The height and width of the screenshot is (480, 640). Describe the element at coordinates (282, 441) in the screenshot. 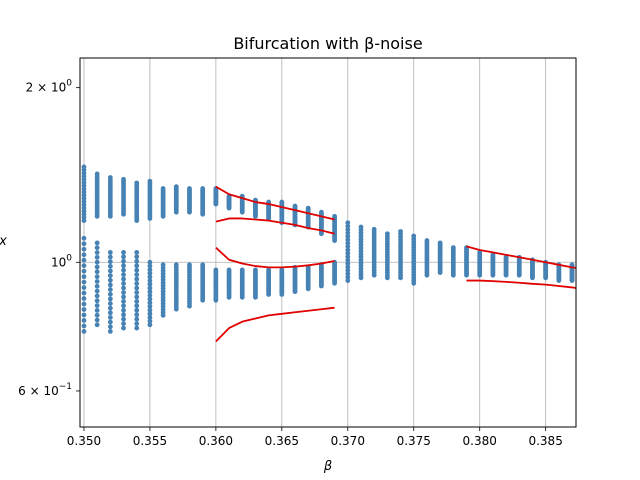

I see `x-tick-label: 0.365` at that location.